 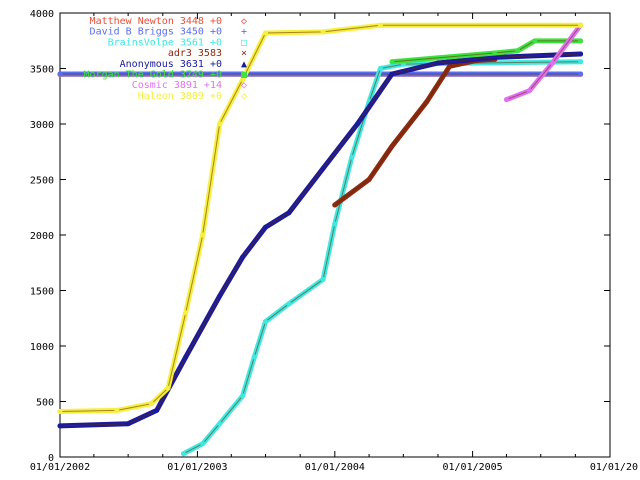 What do you see at coordinates (153, 75) in the screenshot?
I see `legend-label: Morgan The Gold 3749 +0` at bounding box center [153, 75].